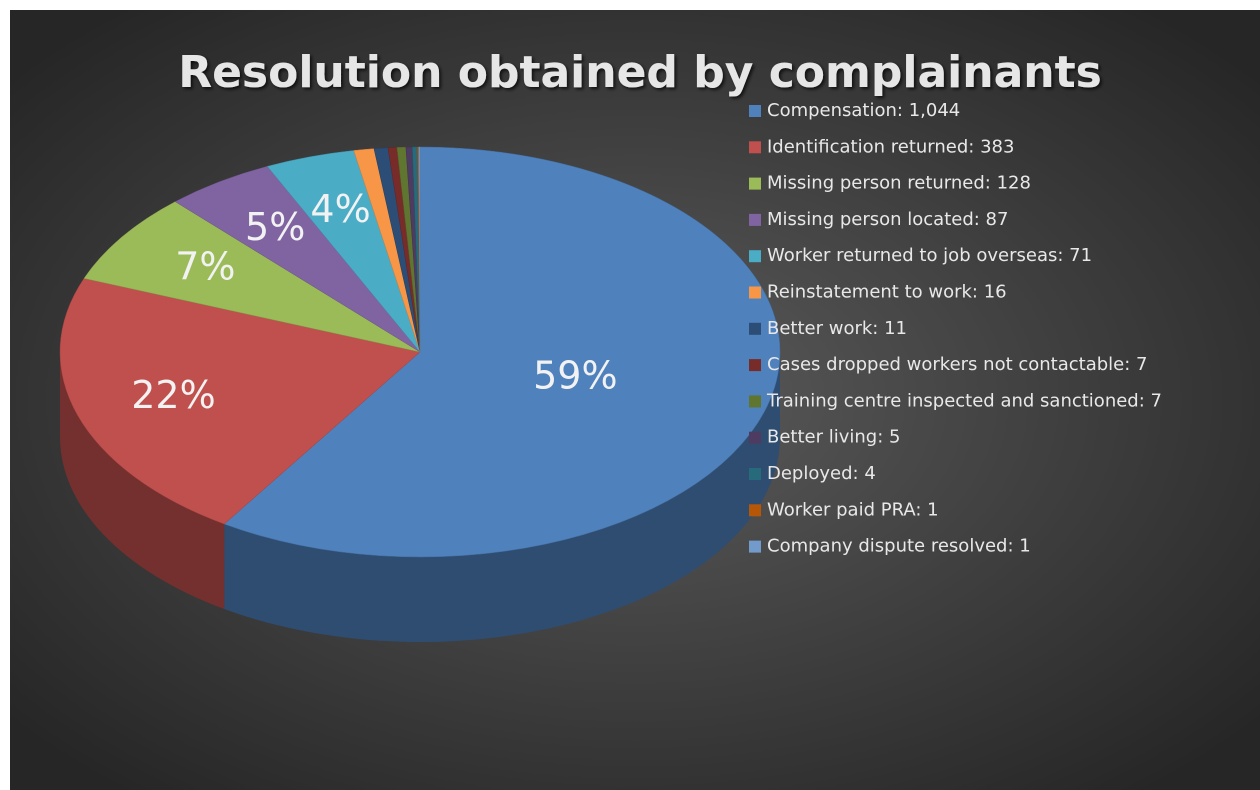  I want to click on legend-label: Missing person located: 87, so click(887, 219).